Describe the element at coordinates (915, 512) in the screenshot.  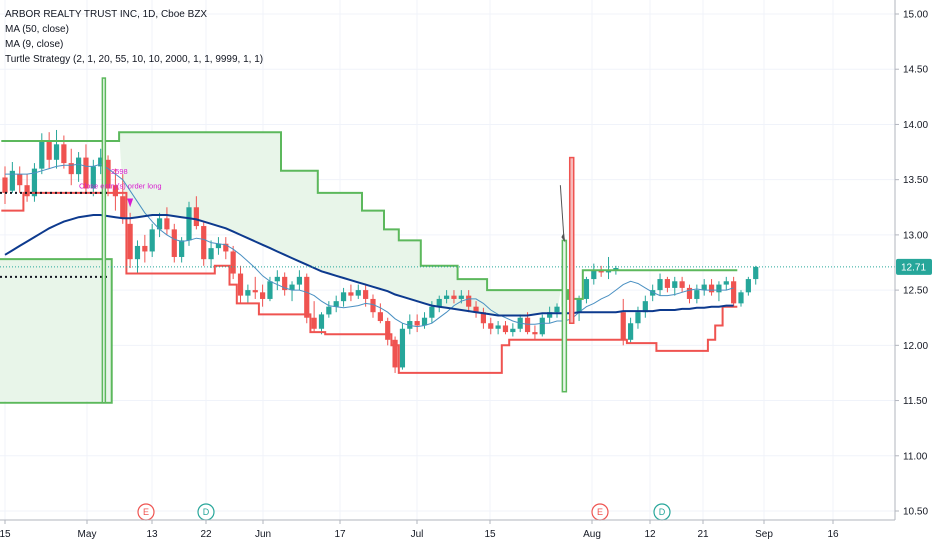
I see `y-tick-label: 10.50` at that location.